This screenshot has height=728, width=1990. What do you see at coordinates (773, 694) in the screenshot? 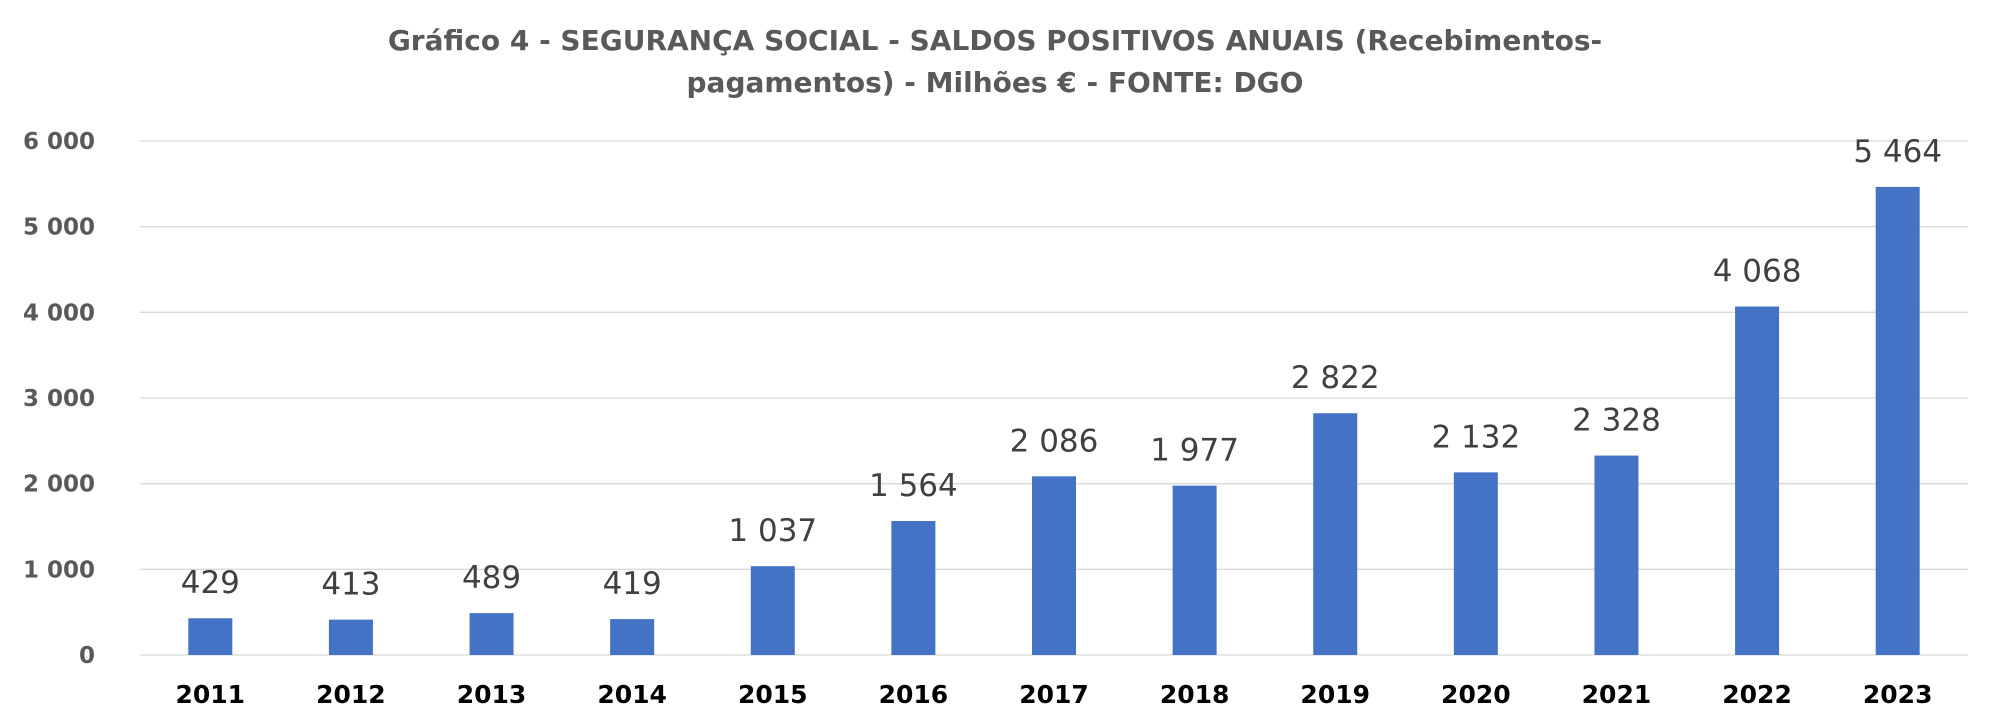
I see `x-tick-label-2015: 2015` at bounding box center [773, 694].